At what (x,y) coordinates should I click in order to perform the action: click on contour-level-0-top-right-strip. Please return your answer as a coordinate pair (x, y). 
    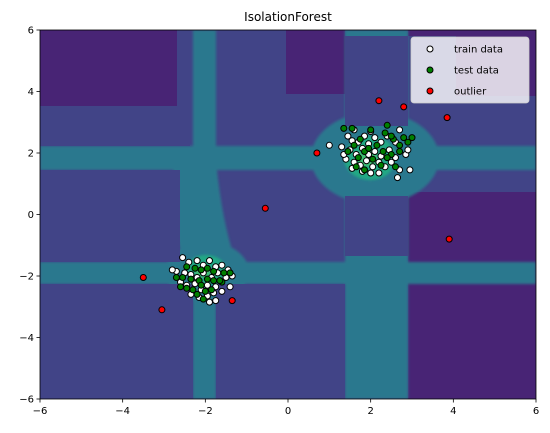
    Looking at the image, I should click on (472, 33).